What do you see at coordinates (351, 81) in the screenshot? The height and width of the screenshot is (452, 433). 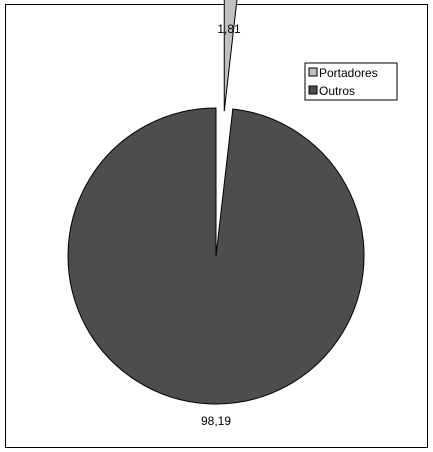 I see `legend: Portadores Outros` at bounding box center [351, 81].